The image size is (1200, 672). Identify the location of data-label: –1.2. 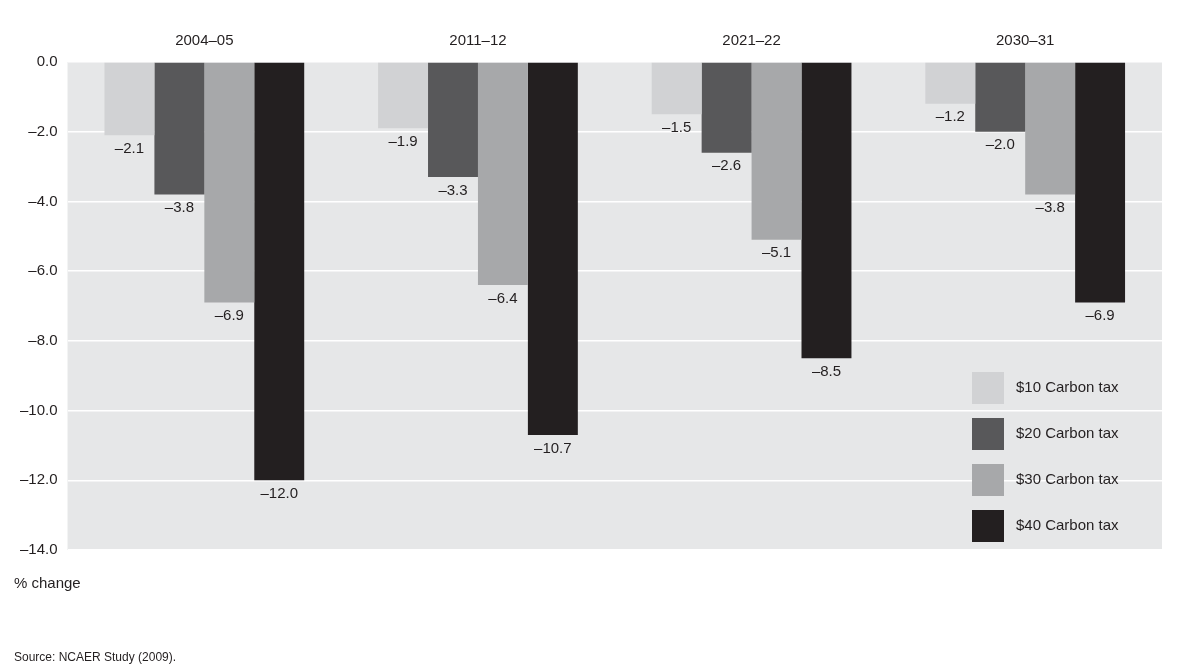
(950, 116).